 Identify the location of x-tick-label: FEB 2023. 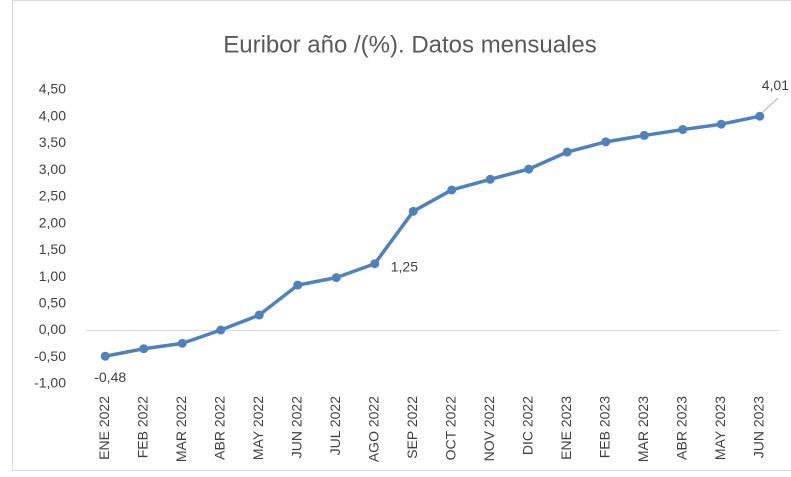
(604, 427).